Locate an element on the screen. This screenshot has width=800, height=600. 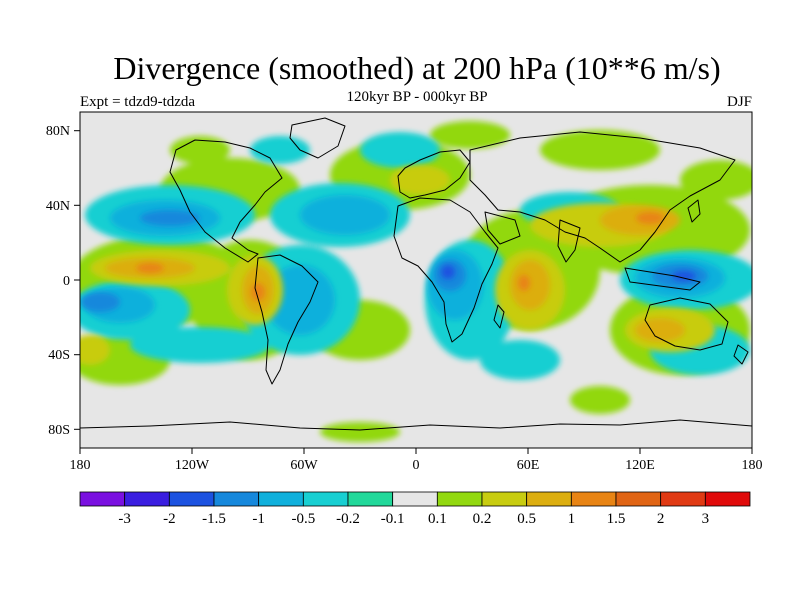
longitude-labels: 180 120W 60W 0 60E 120E 180 is located at coordinates (416, 465).